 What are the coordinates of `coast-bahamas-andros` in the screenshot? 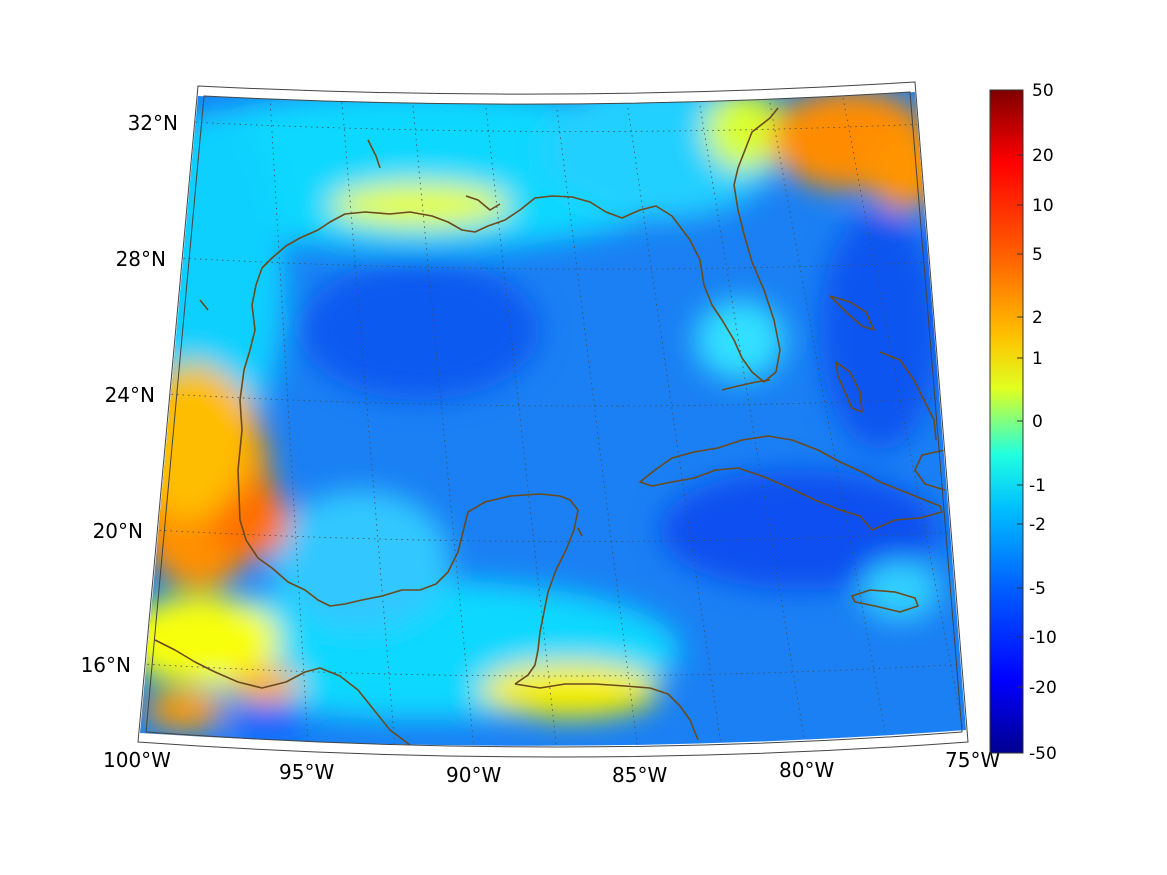 It's located at (849, 387).